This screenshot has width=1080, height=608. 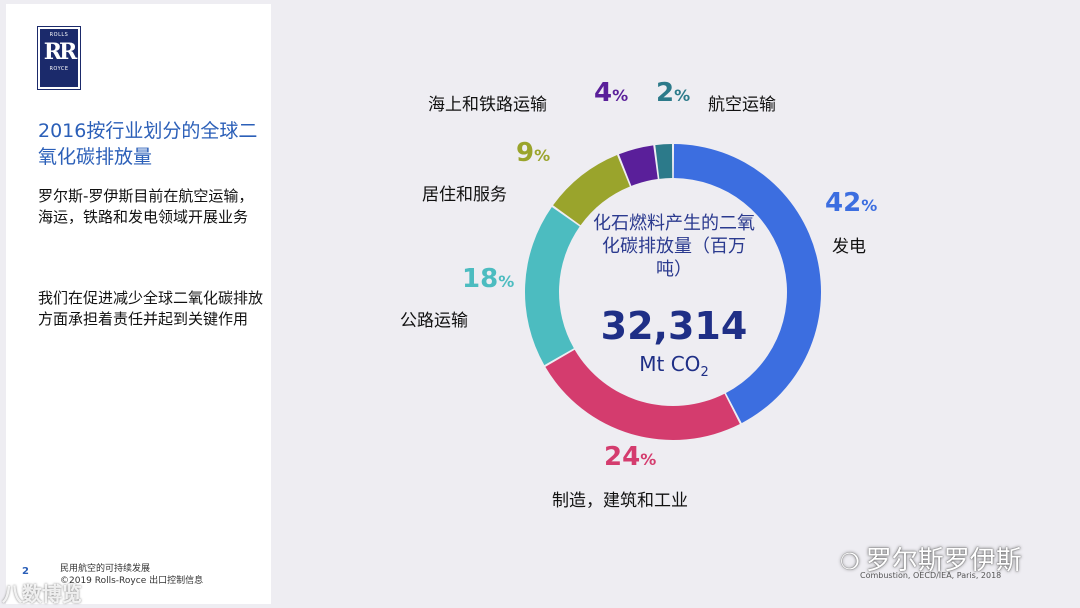 I want to click on slice-label-4: 海上和铁路运输, so click(x=487, y=105).